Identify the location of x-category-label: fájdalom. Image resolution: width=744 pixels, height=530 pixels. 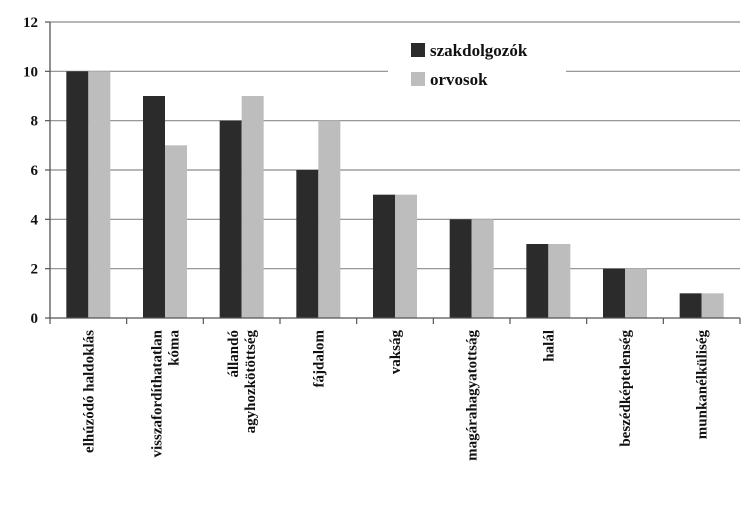
(319, 359).